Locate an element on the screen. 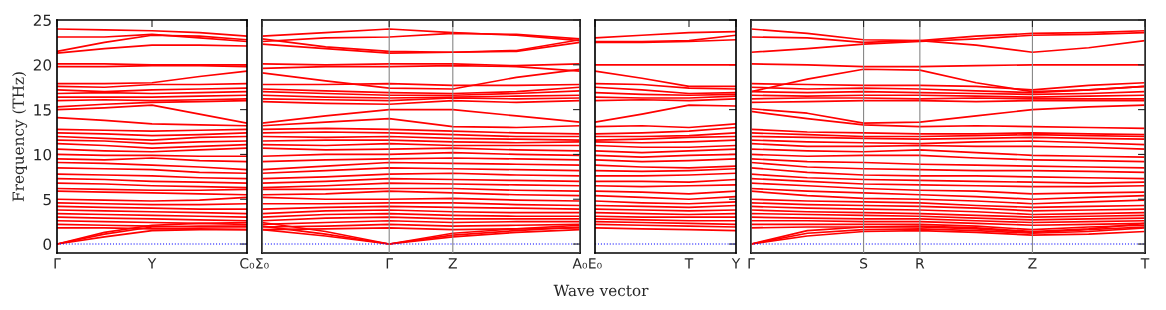 The image size is (1166, 310). x-axis-title: Wave vector is located at coordinates (601, 290).